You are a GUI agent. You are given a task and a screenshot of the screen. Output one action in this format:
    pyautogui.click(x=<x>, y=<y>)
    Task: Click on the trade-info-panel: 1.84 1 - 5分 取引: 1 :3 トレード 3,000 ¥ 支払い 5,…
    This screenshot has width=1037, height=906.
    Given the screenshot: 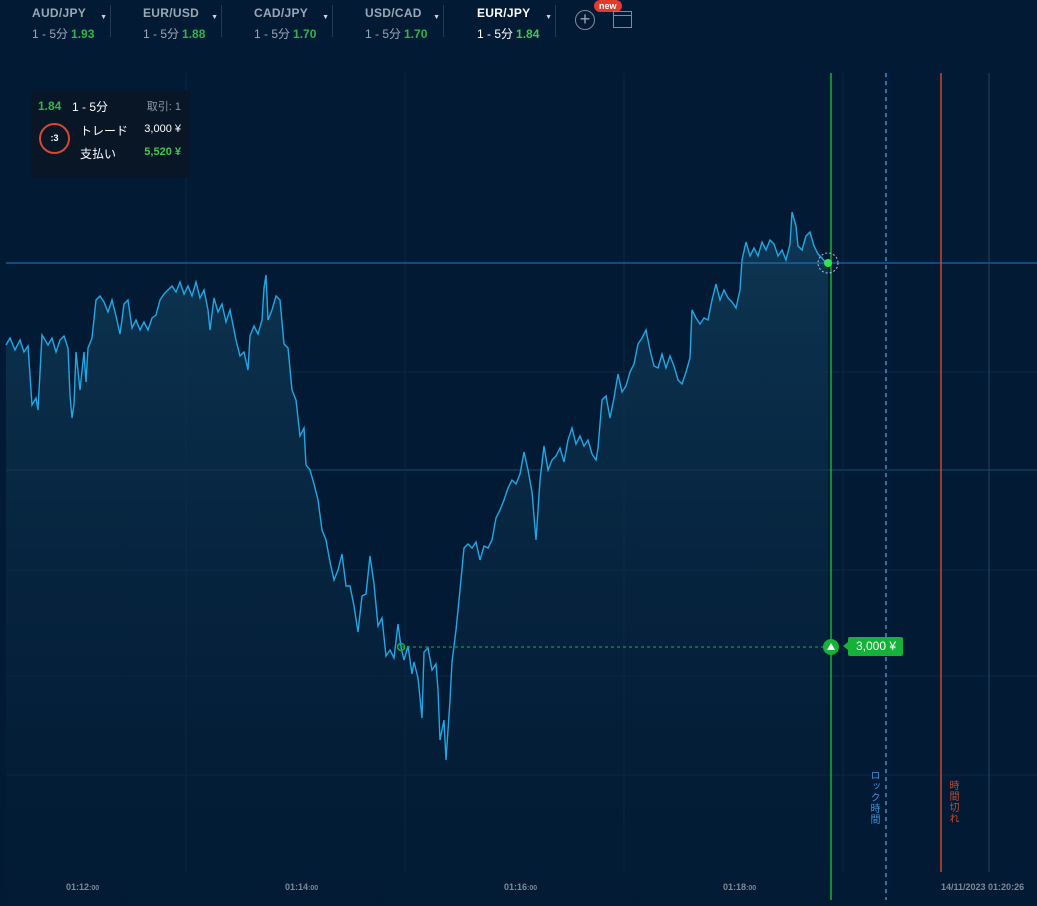 What is the action you would take?
    pyautogui.click(x=110, y=134)
    